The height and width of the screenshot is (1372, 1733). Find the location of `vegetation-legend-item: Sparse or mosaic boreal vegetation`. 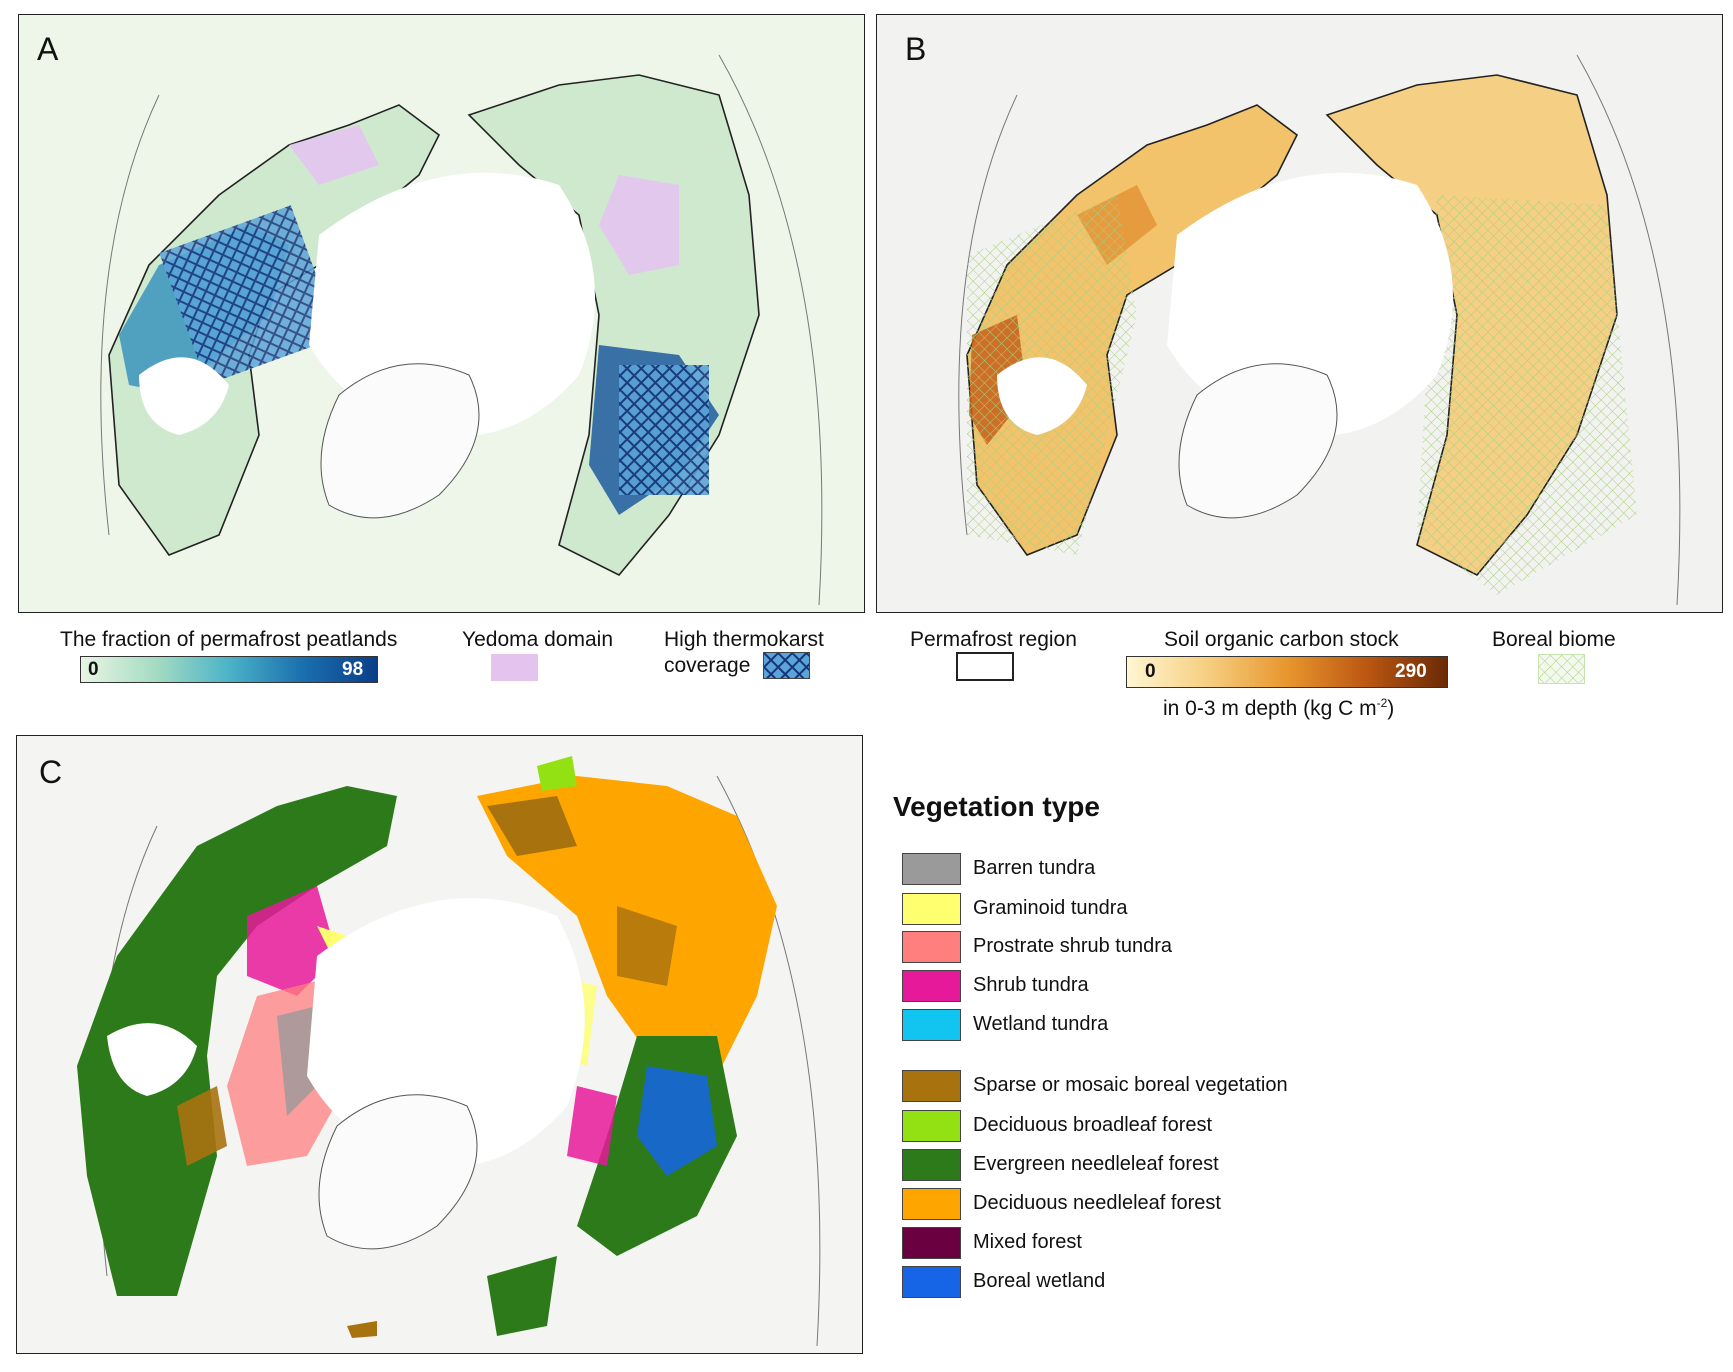

vegetation-legend-item: Sparse or mosaic boreal vegetation is located at coordinates (1162, 1086).